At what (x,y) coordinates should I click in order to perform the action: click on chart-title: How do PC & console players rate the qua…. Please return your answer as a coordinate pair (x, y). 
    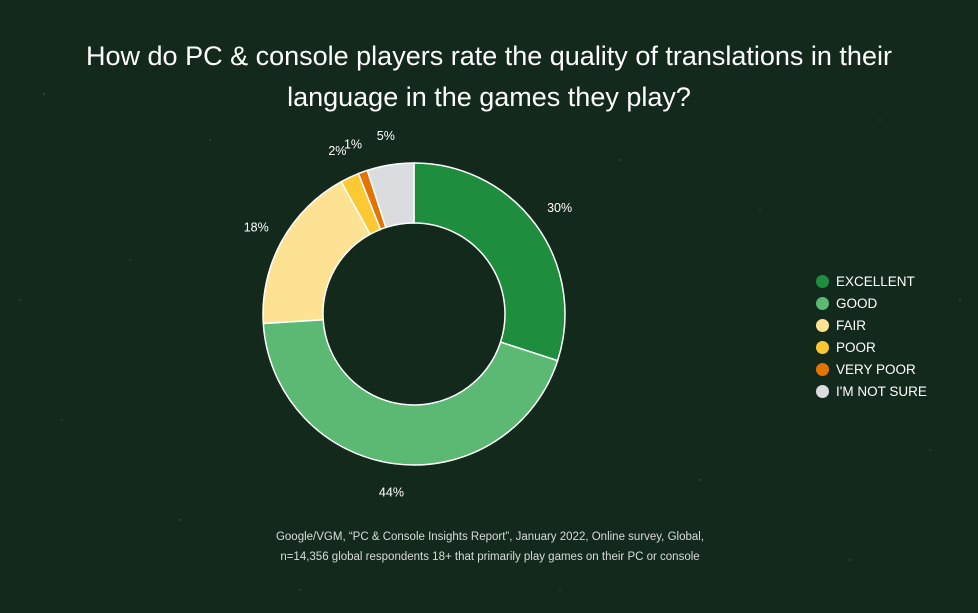
    Looking at the image, I should click on (489, 76).